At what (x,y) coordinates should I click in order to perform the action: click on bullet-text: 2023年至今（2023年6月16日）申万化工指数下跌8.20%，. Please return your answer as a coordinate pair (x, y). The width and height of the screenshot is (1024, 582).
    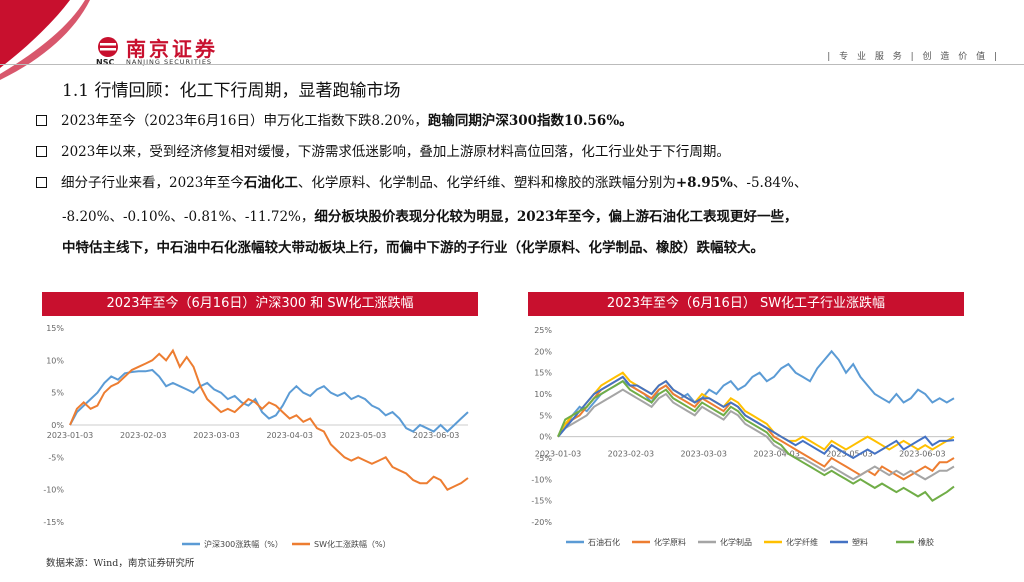
    Looking at the image, I should click on (244, 121).